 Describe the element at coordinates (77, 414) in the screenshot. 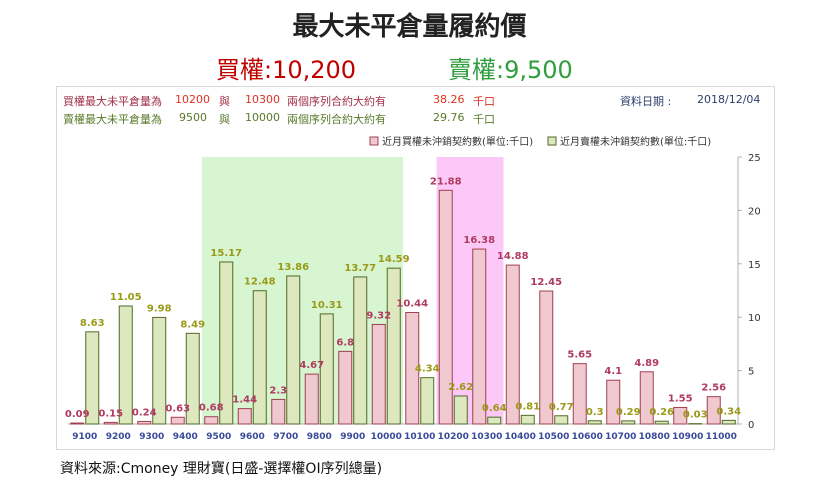

I see `call-value-label: 0.09` at that location.